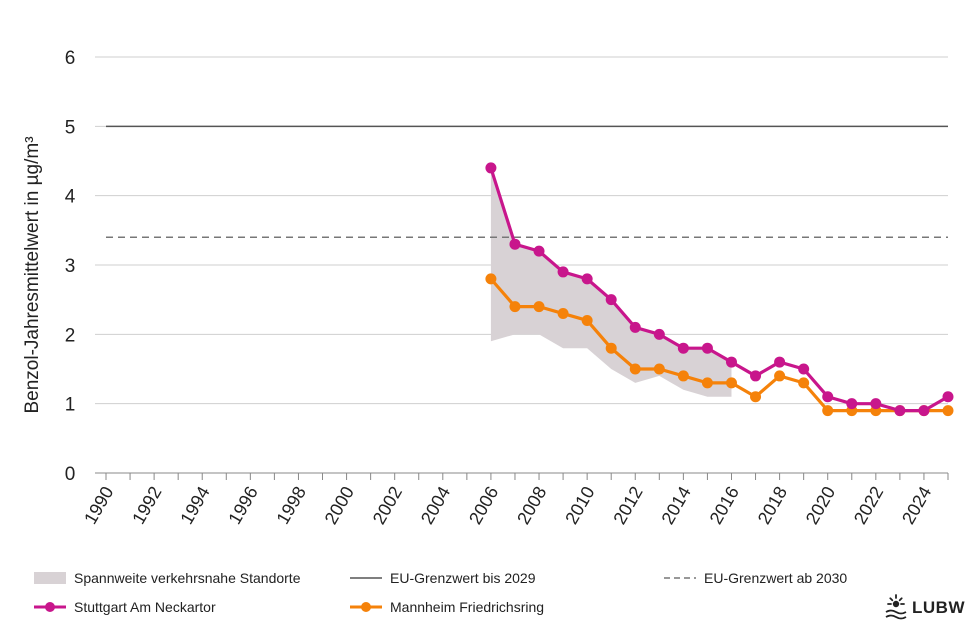 This screenshot has width=975, height=629. I want to click on magenta-line-swatch, so click(50, 607).